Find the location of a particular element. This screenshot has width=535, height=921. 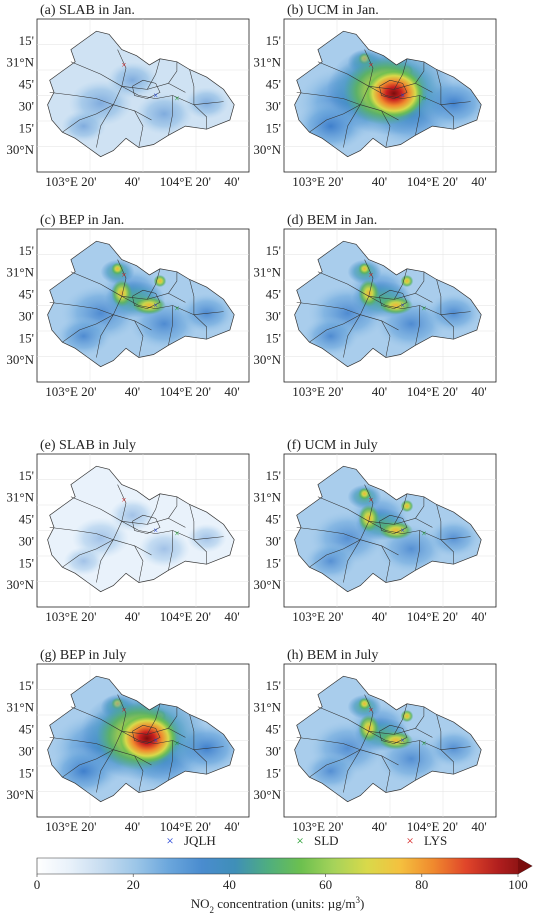

site-legend: × JQLH × SLD × LYS is located at coordinates (306, 840).